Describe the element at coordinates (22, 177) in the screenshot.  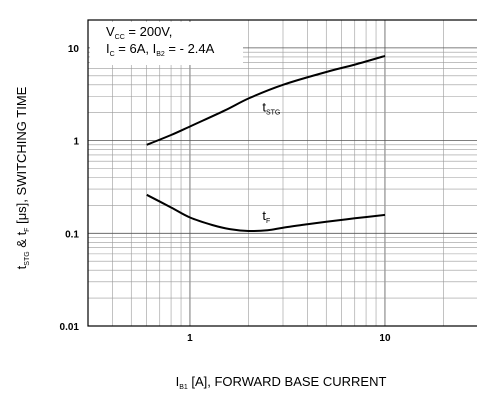
I see `y-axis-label: tSTG & tF [μs], SWITCHING TIME` at that location.